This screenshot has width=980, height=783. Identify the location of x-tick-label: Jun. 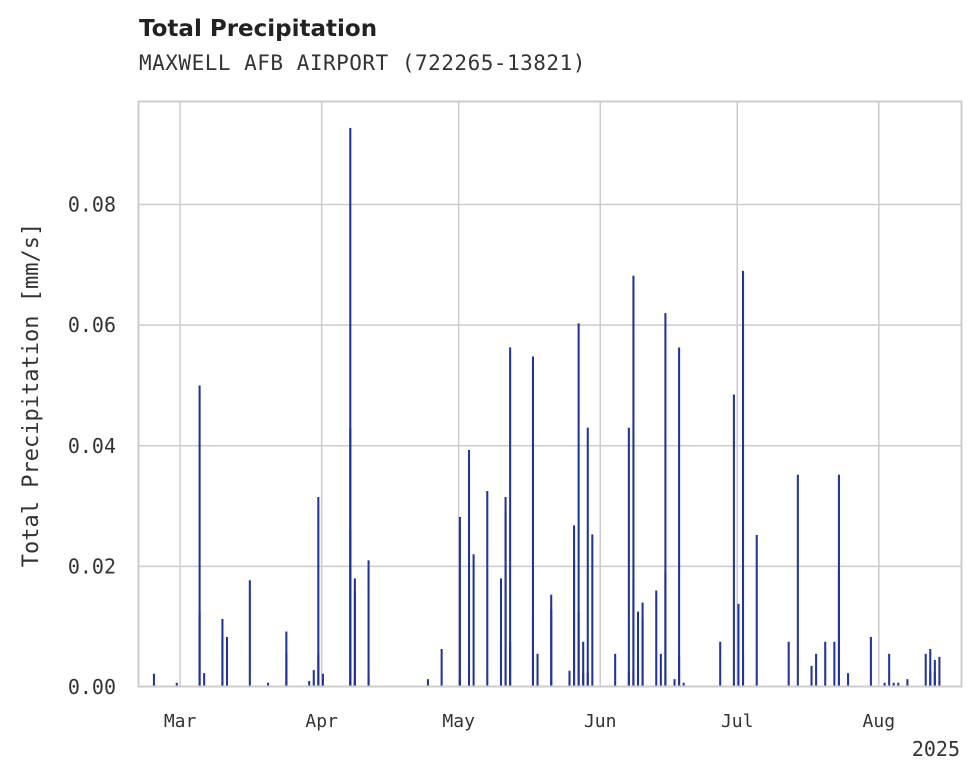
(600, 721).